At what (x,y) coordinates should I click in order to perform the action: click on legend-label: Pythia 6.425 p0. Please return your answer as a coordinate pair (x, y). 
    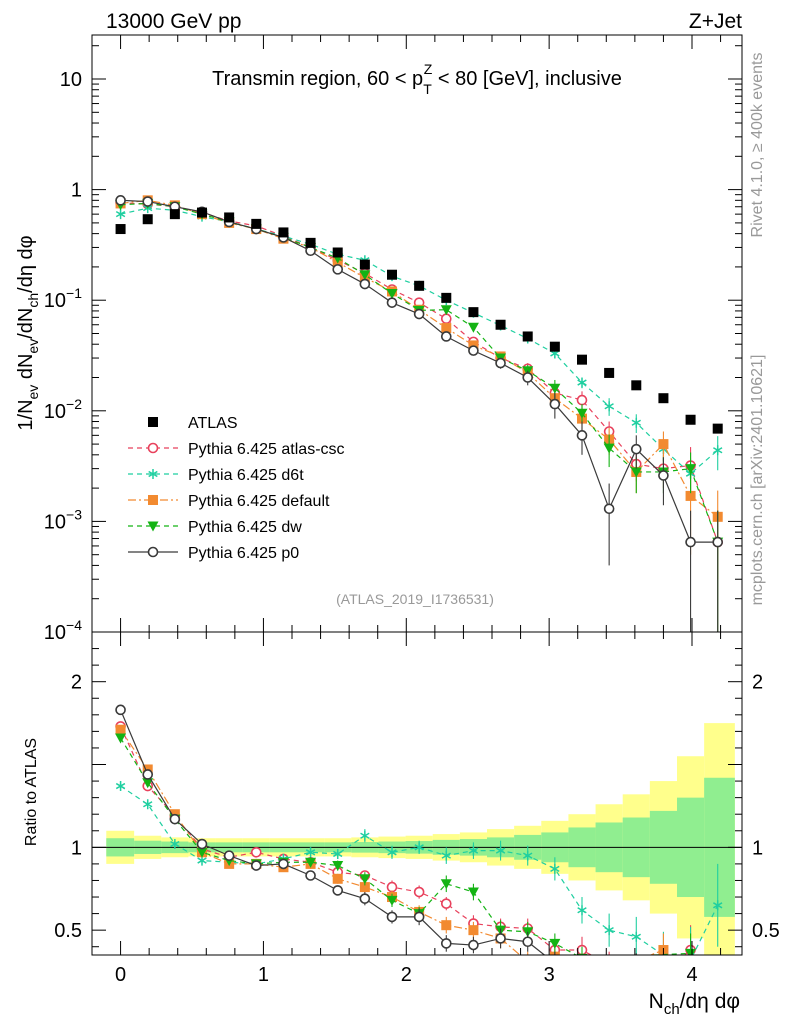
    Looking at the image, I should click on (243, 553).